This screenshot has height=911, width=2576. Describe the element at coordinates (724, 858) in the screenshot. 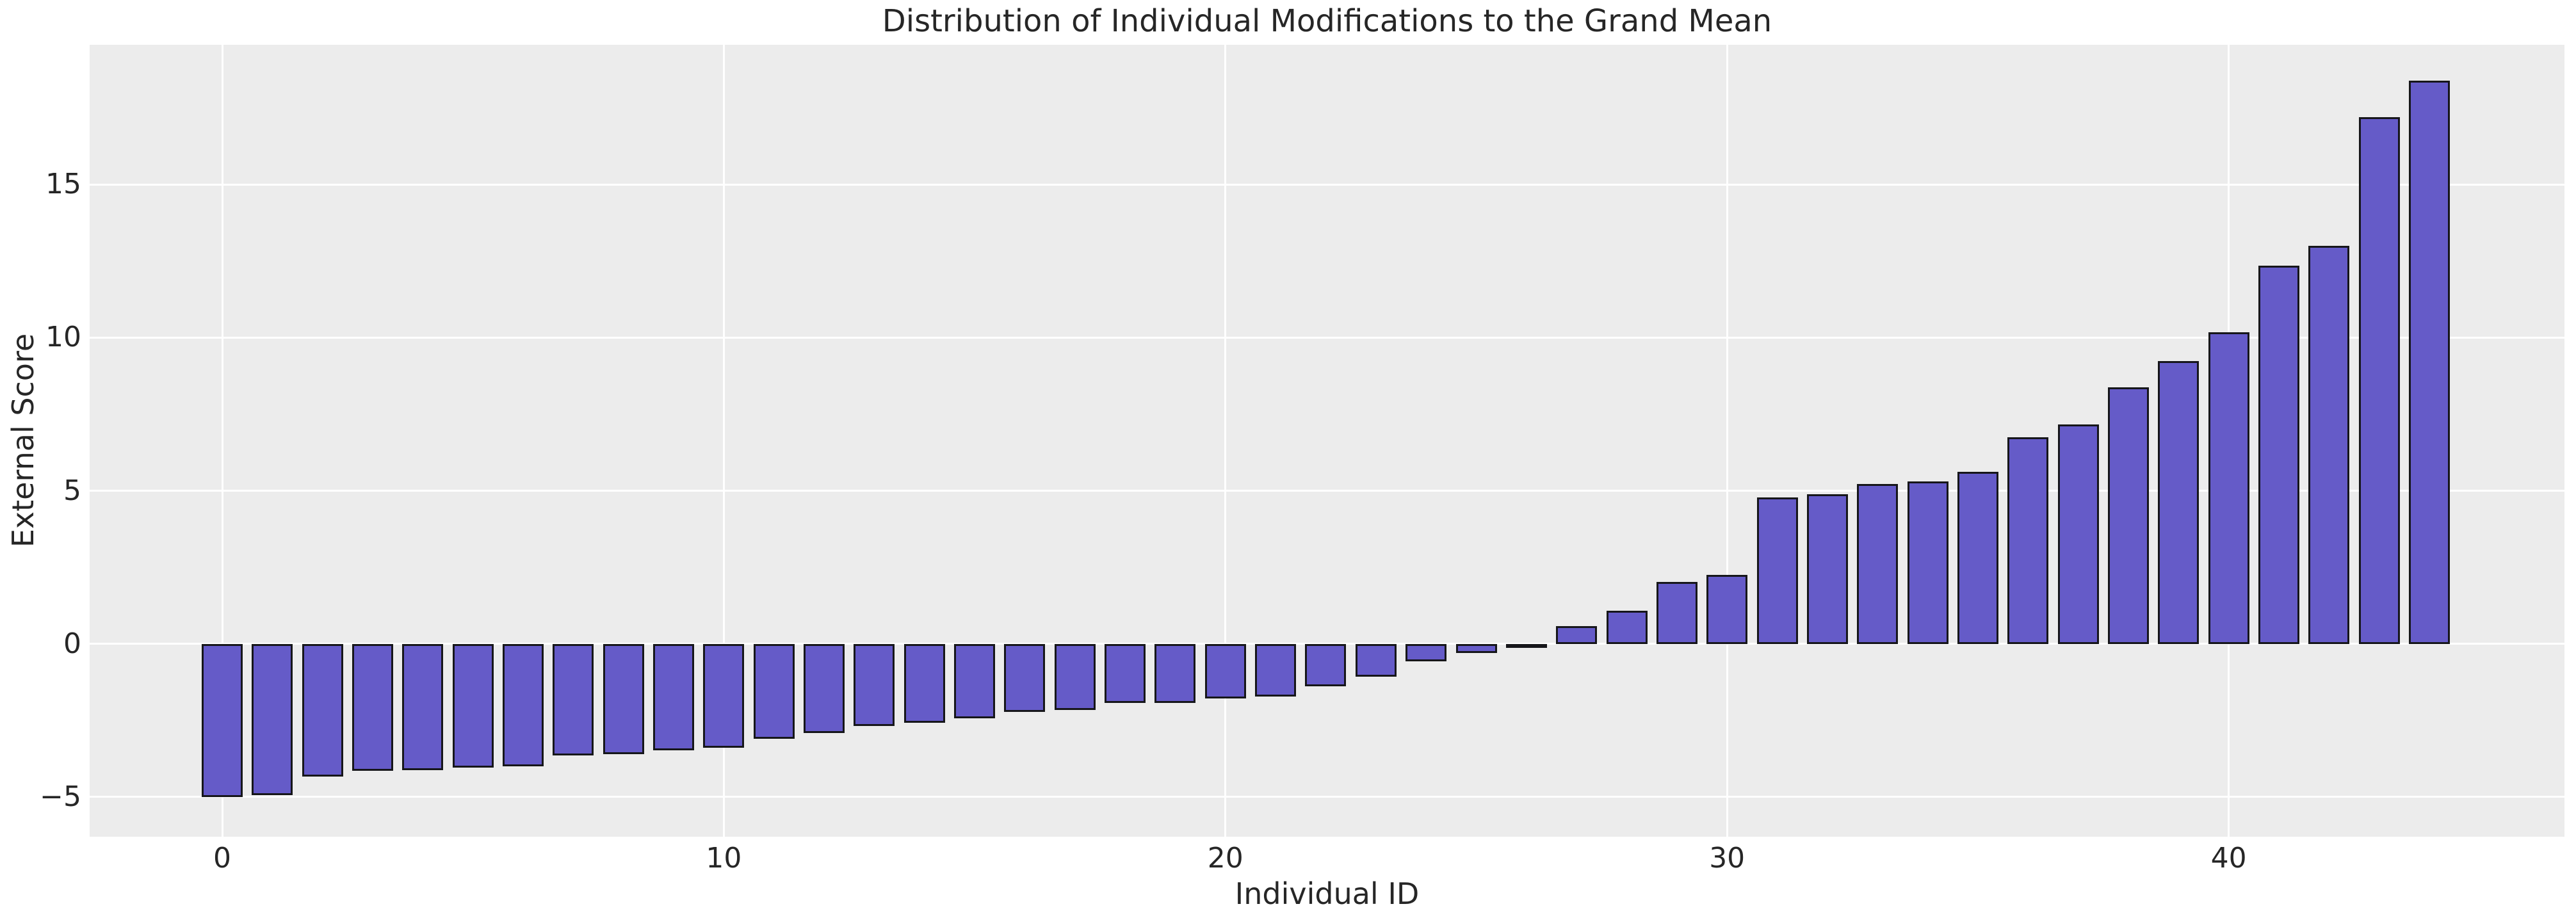

I see `x-tick-label: 10` at that location.